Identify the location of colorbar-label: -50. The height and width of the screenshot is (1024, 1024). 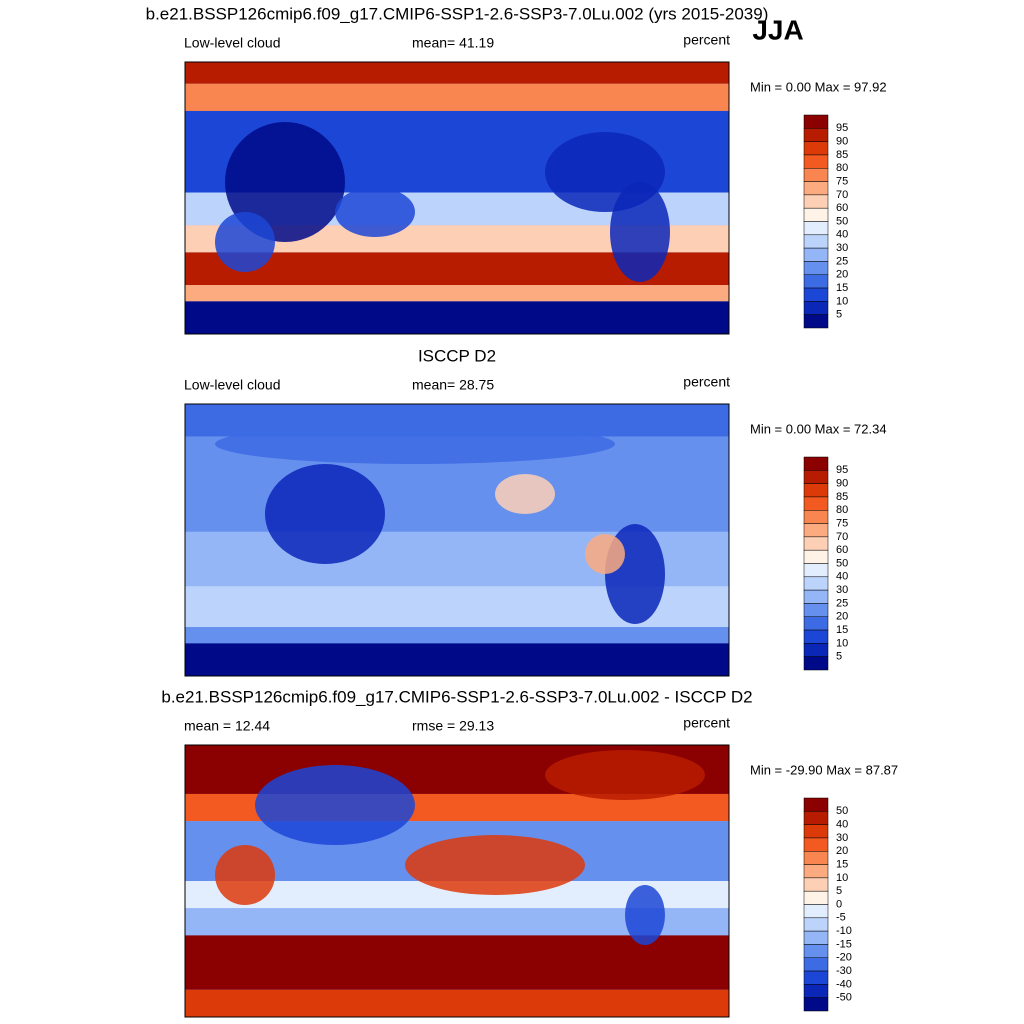
(844, 998).